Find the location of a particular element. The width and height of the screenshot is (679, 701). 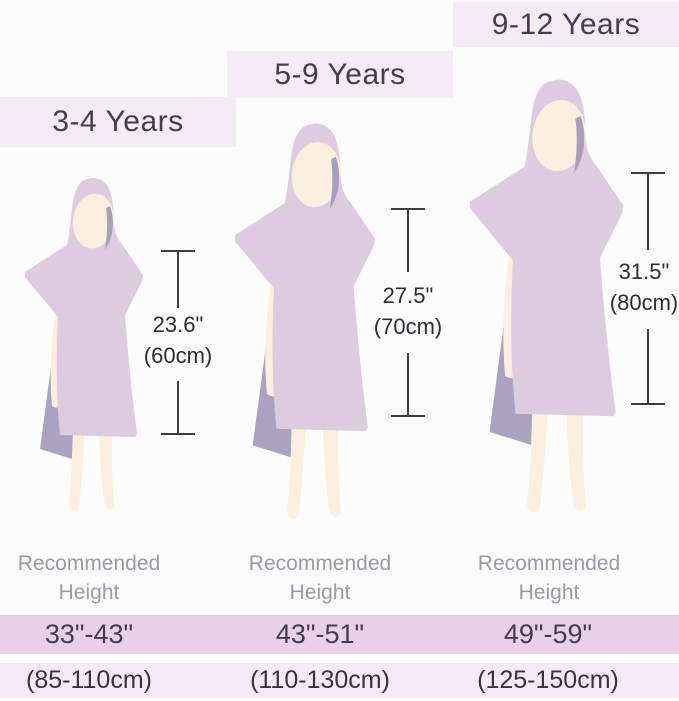

recommended-height-label-9-12: Recommended Height is located at coordinates (549, 578).